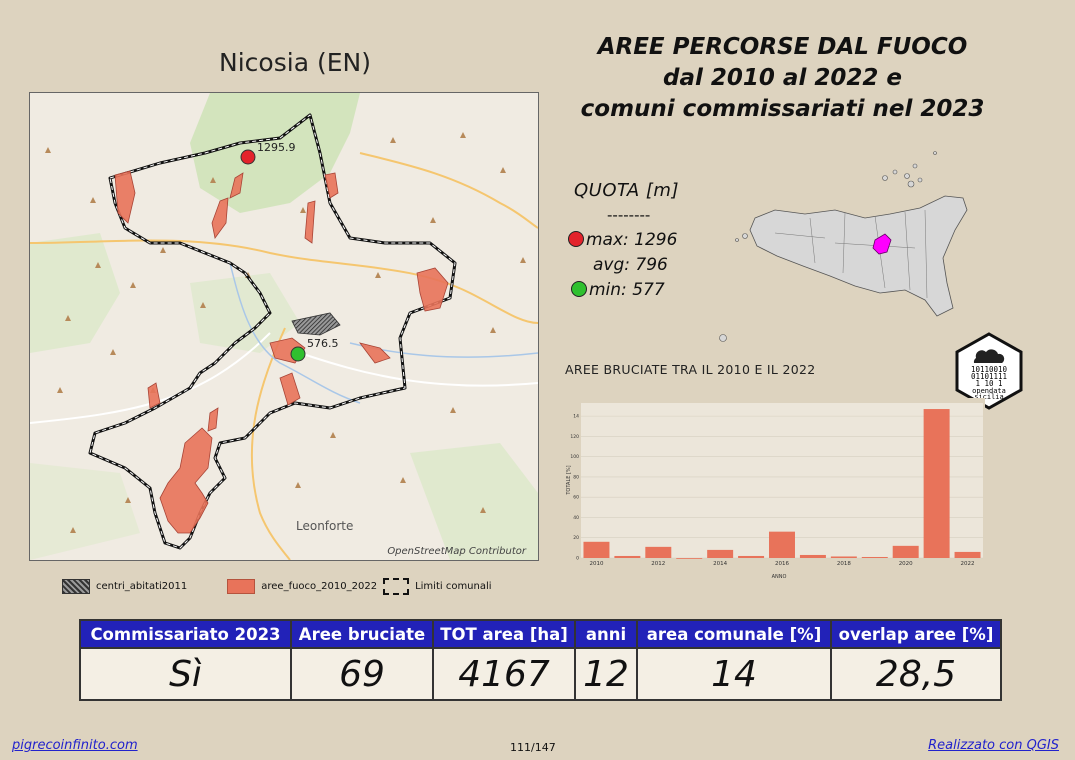  I want to click on main-title-line-2: dal 2010 al 2022 e, so click(782, 78).